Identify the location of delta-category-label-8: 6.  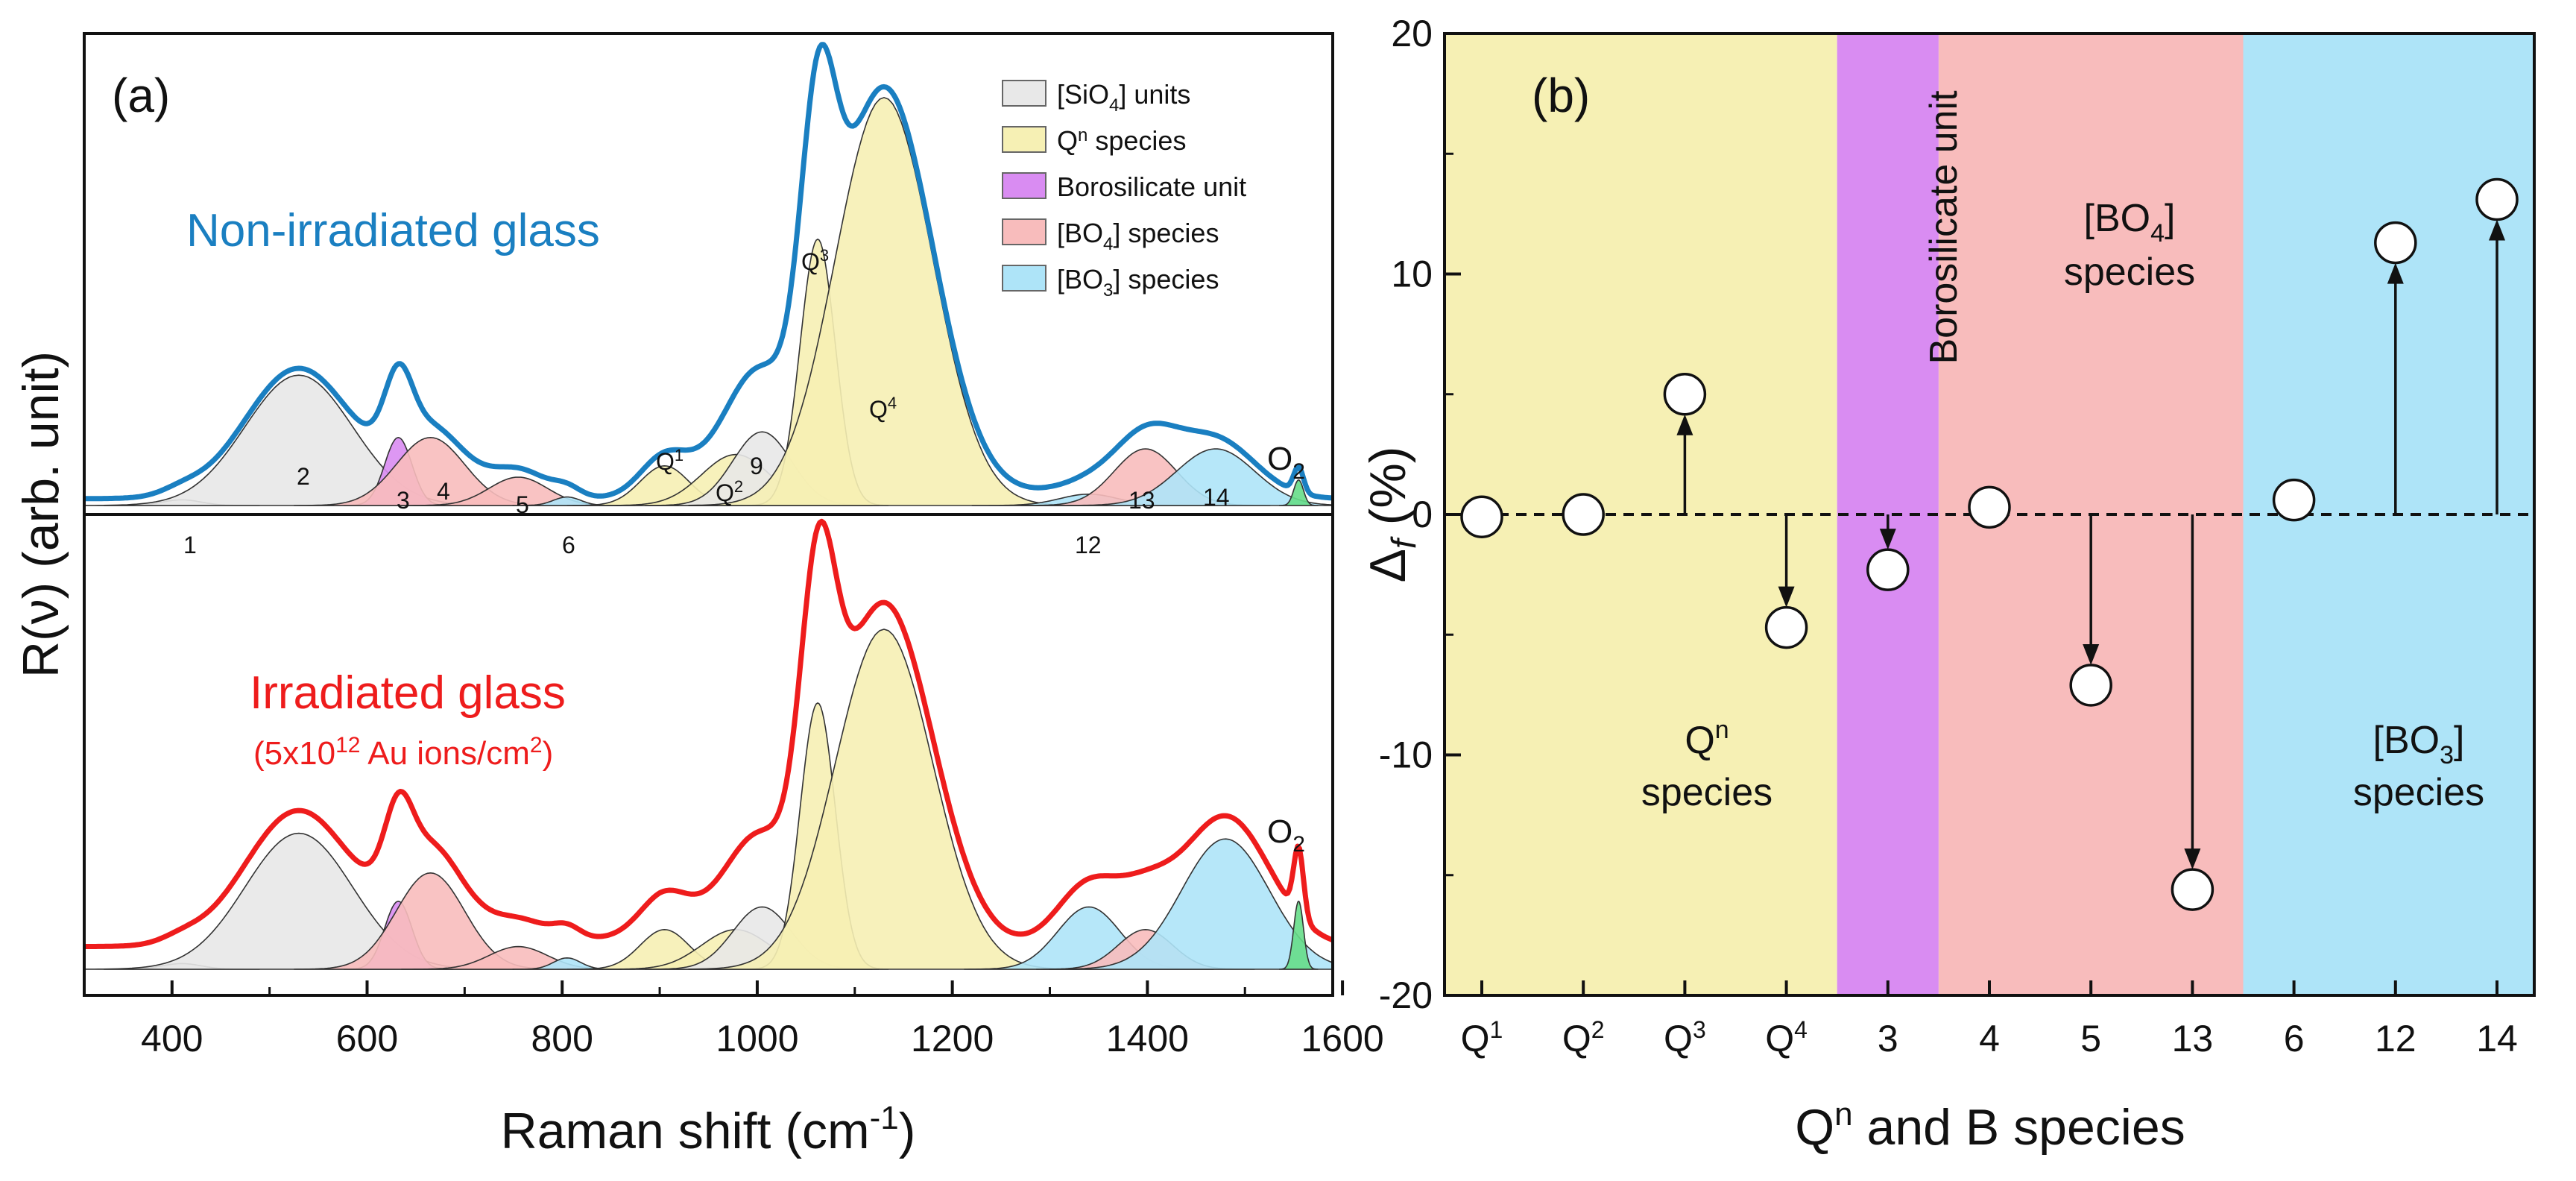
(2294, 1038).